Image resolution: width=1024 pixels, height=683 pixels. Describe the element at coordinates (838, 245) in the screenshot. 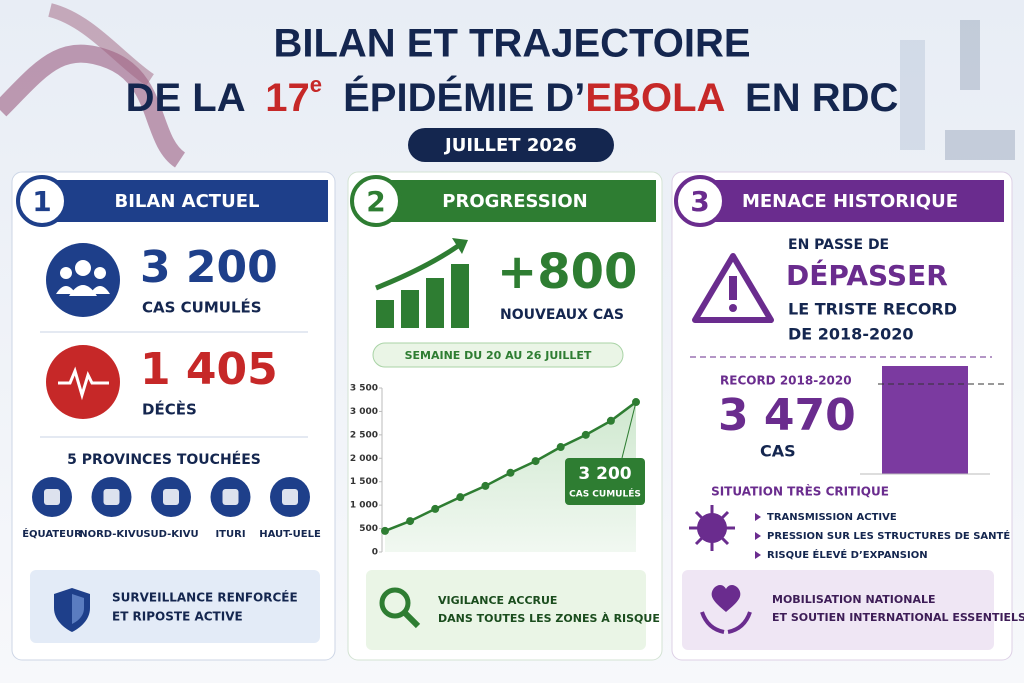

I see `intro: EN PASSE DE` at that location.